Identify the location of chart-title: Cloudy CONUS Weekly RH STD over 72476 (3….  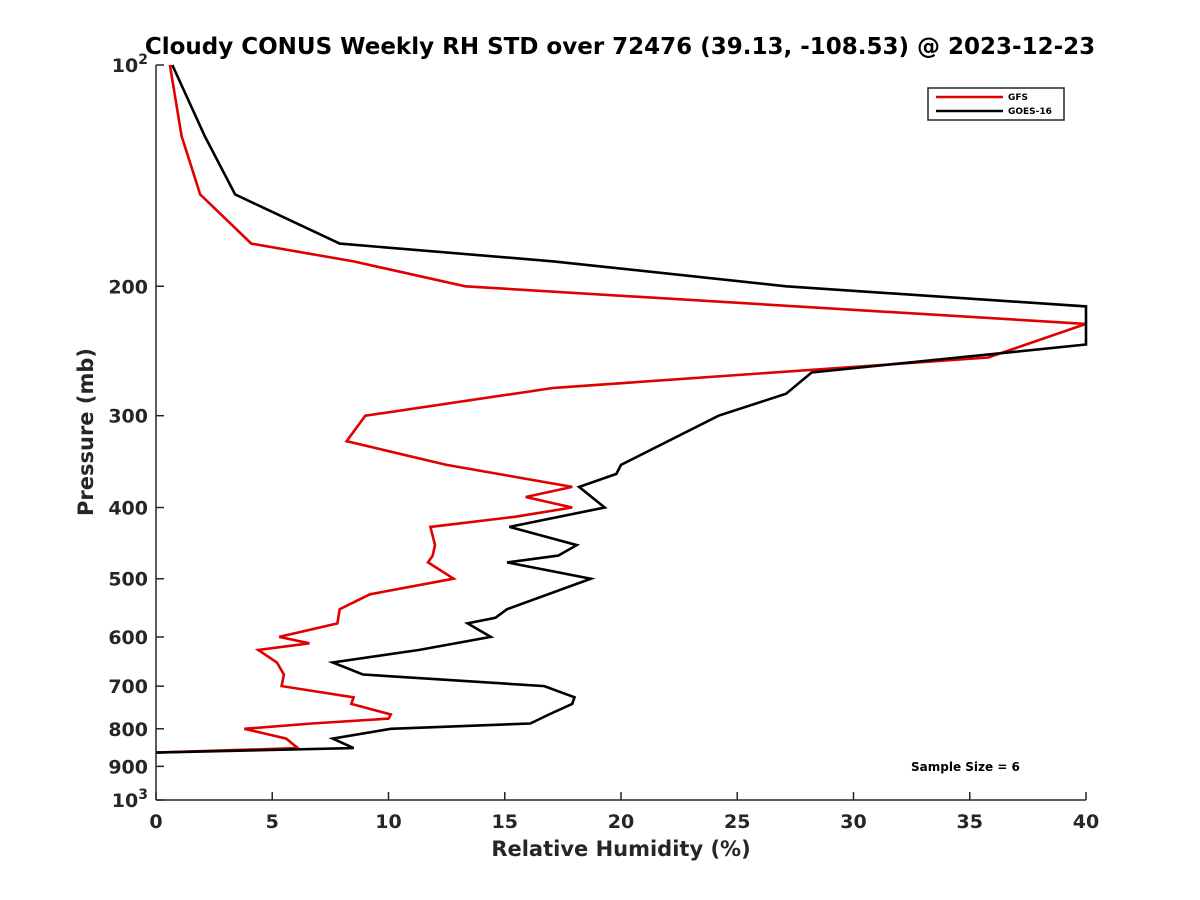
(620, 47).